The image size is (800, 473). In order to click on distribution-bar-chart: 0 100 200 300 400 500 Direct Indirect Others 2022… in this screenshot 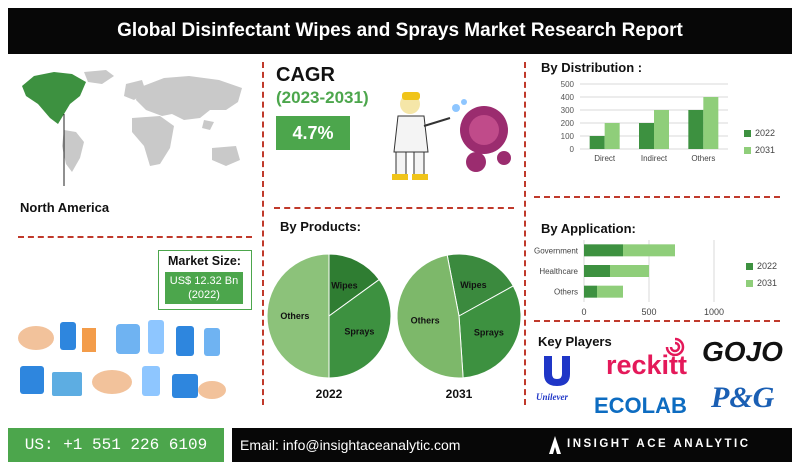, I will do `click(668, 121)`.